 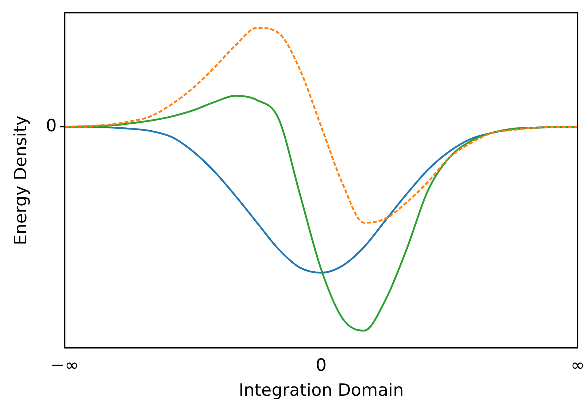 I want to click on x-tick-label: −∞, so click(x=65, y=366).